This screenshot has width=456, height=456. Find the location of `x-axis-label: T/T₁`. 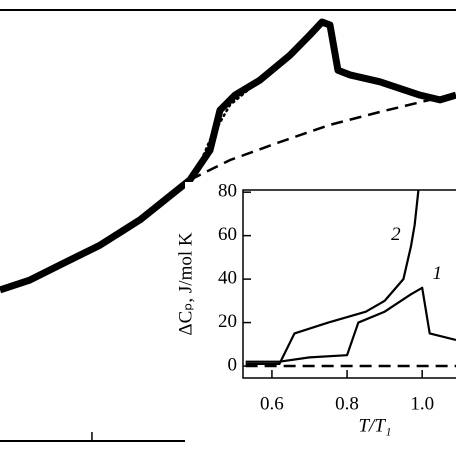

x-axis-label: T/T₁ is located at coordinates (374, 425).